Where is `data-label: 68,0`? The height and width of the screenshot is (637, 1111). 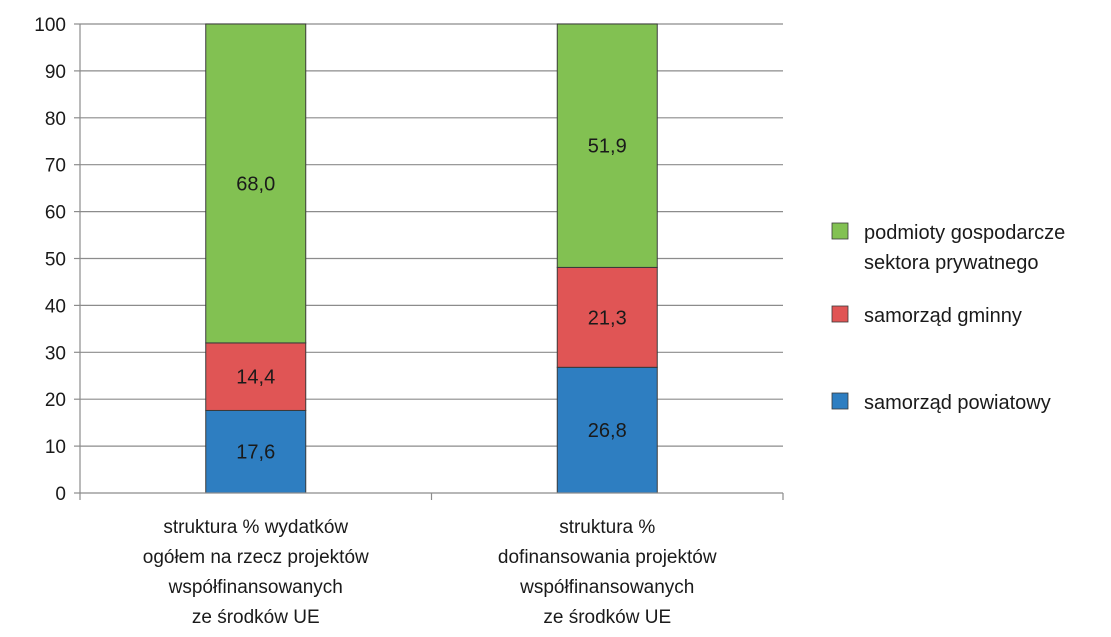 data-label: 68,0 is located at coordinates (255, 184).